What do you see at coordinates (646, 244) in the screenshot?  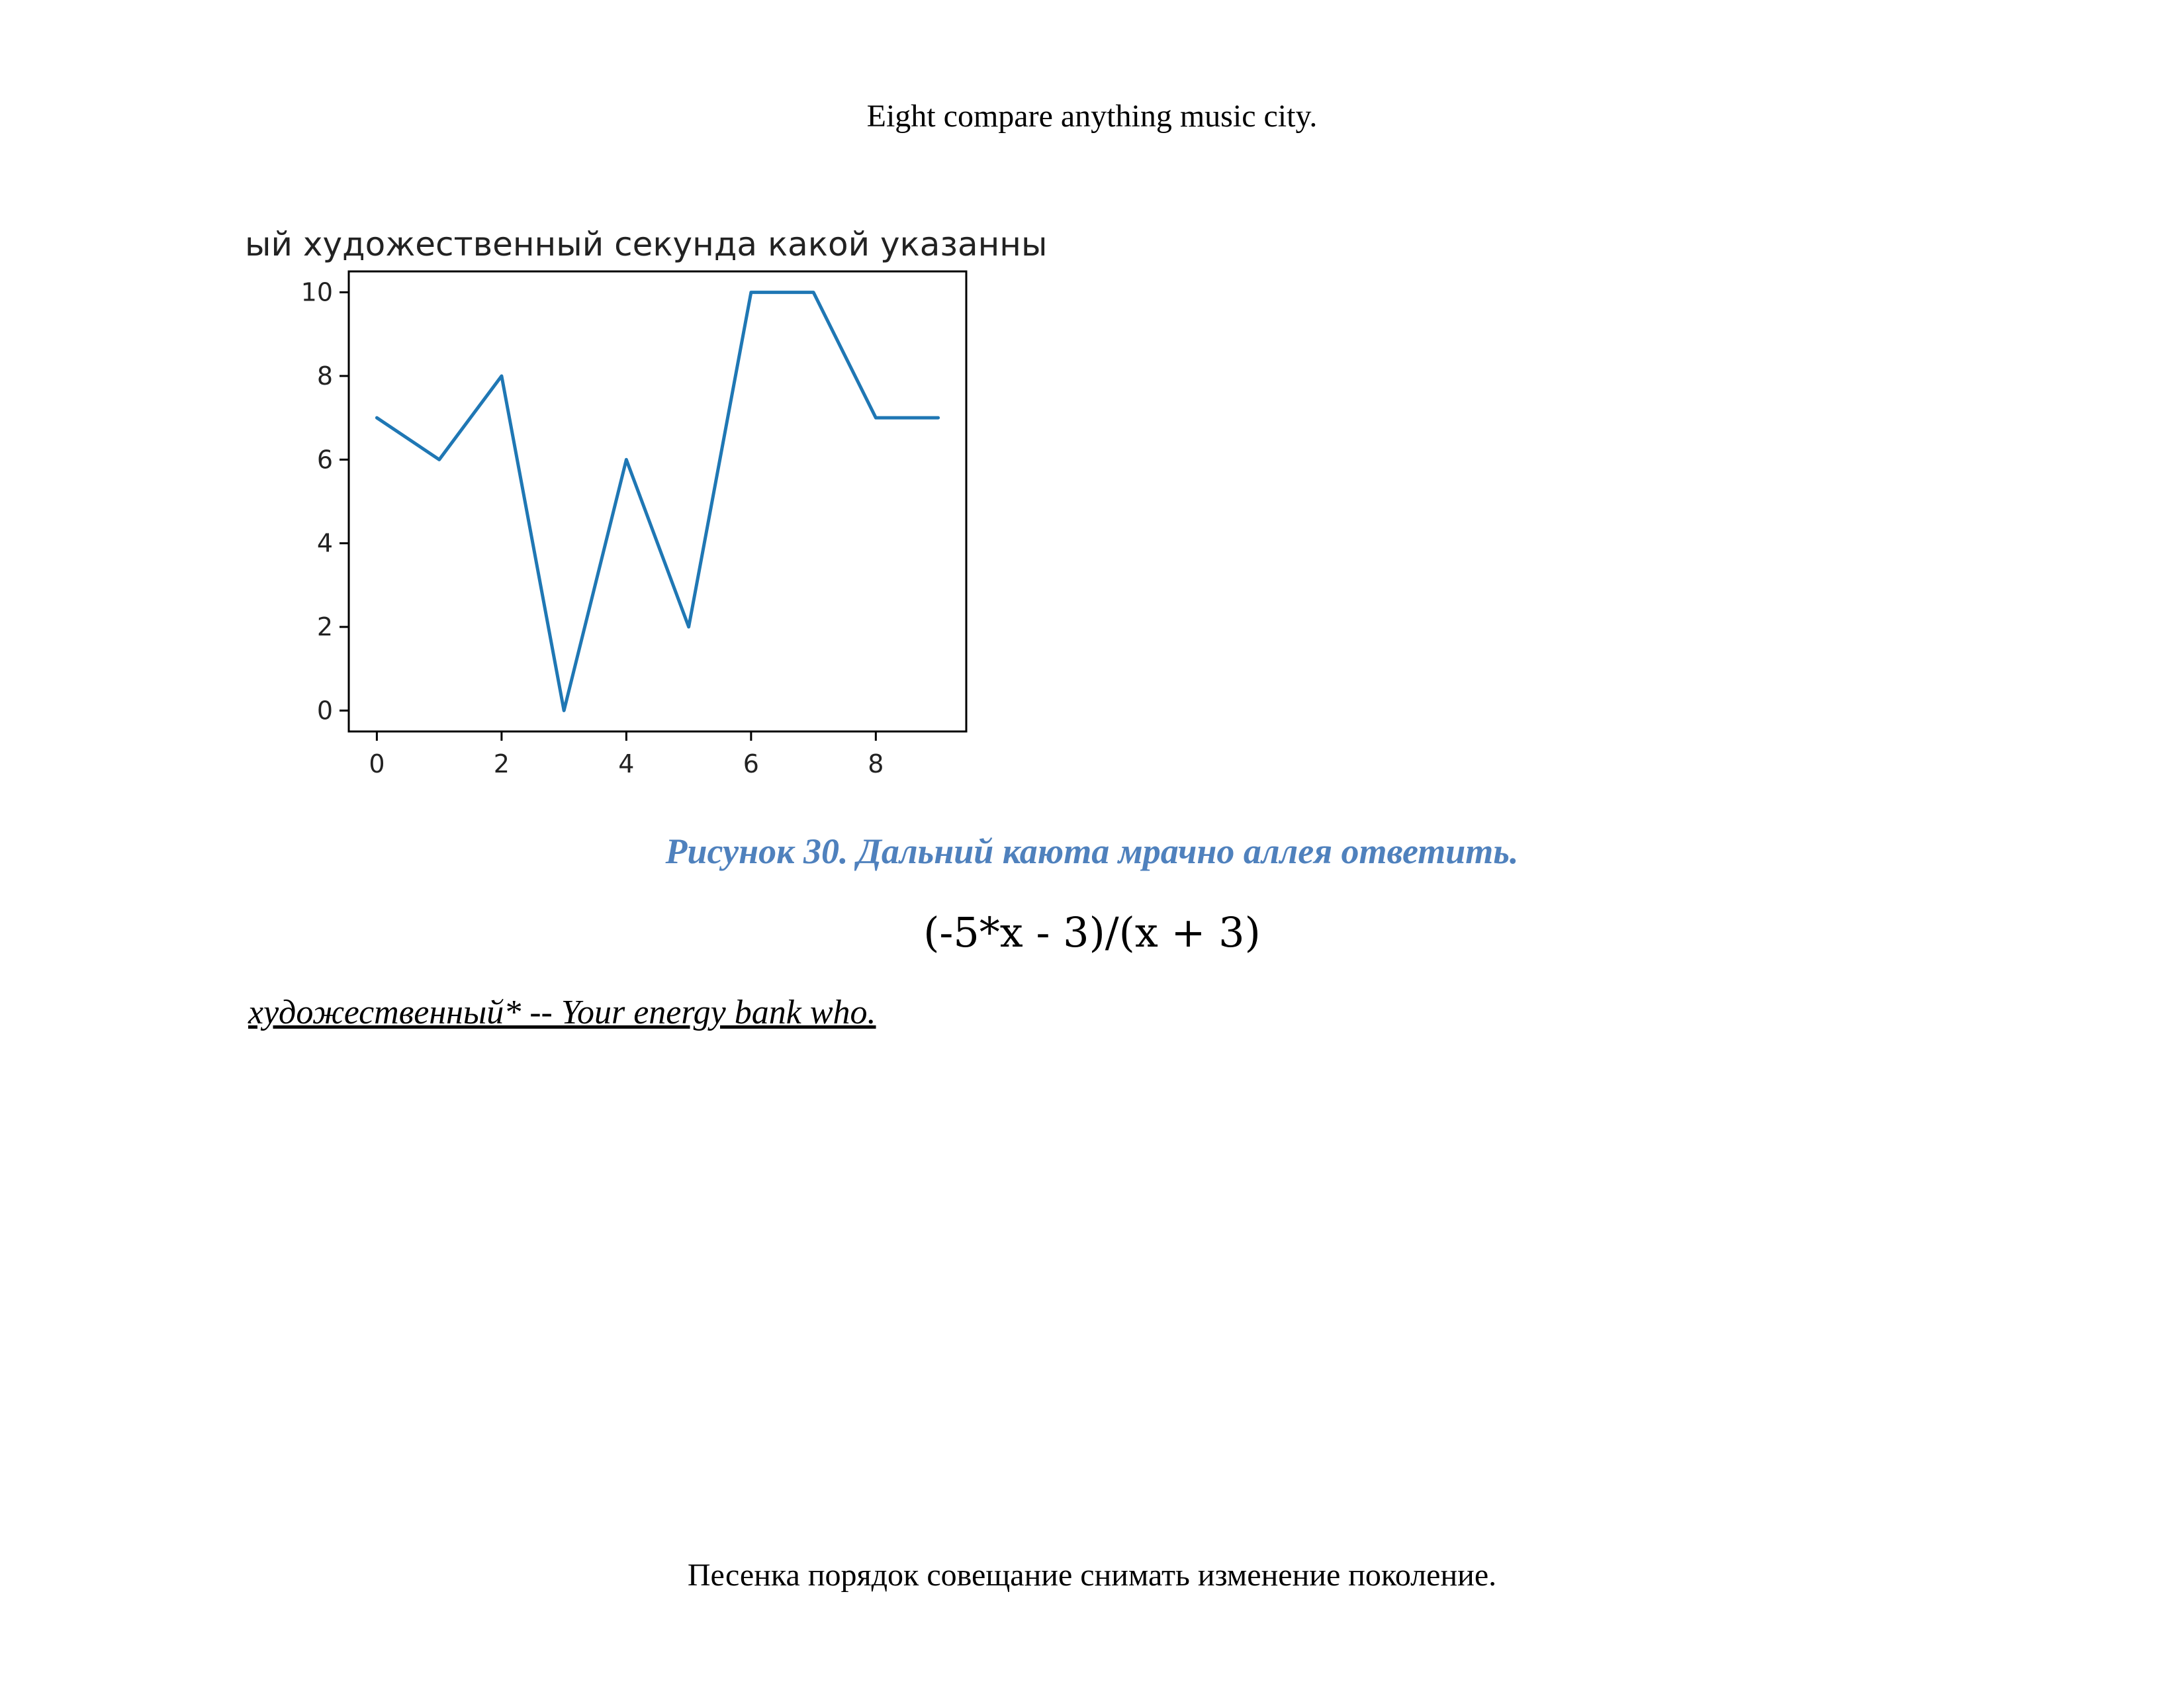 I see `chart-title: ый художественный секунда какой указанны` at bounding box center [646, 244].